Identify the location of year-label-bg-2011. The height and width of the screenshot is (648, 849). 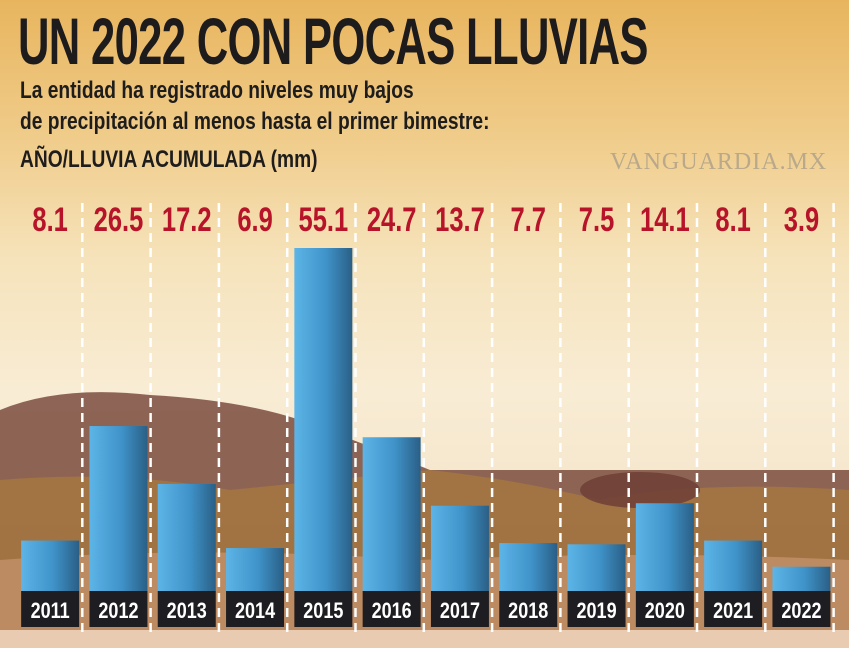
(50, 609).